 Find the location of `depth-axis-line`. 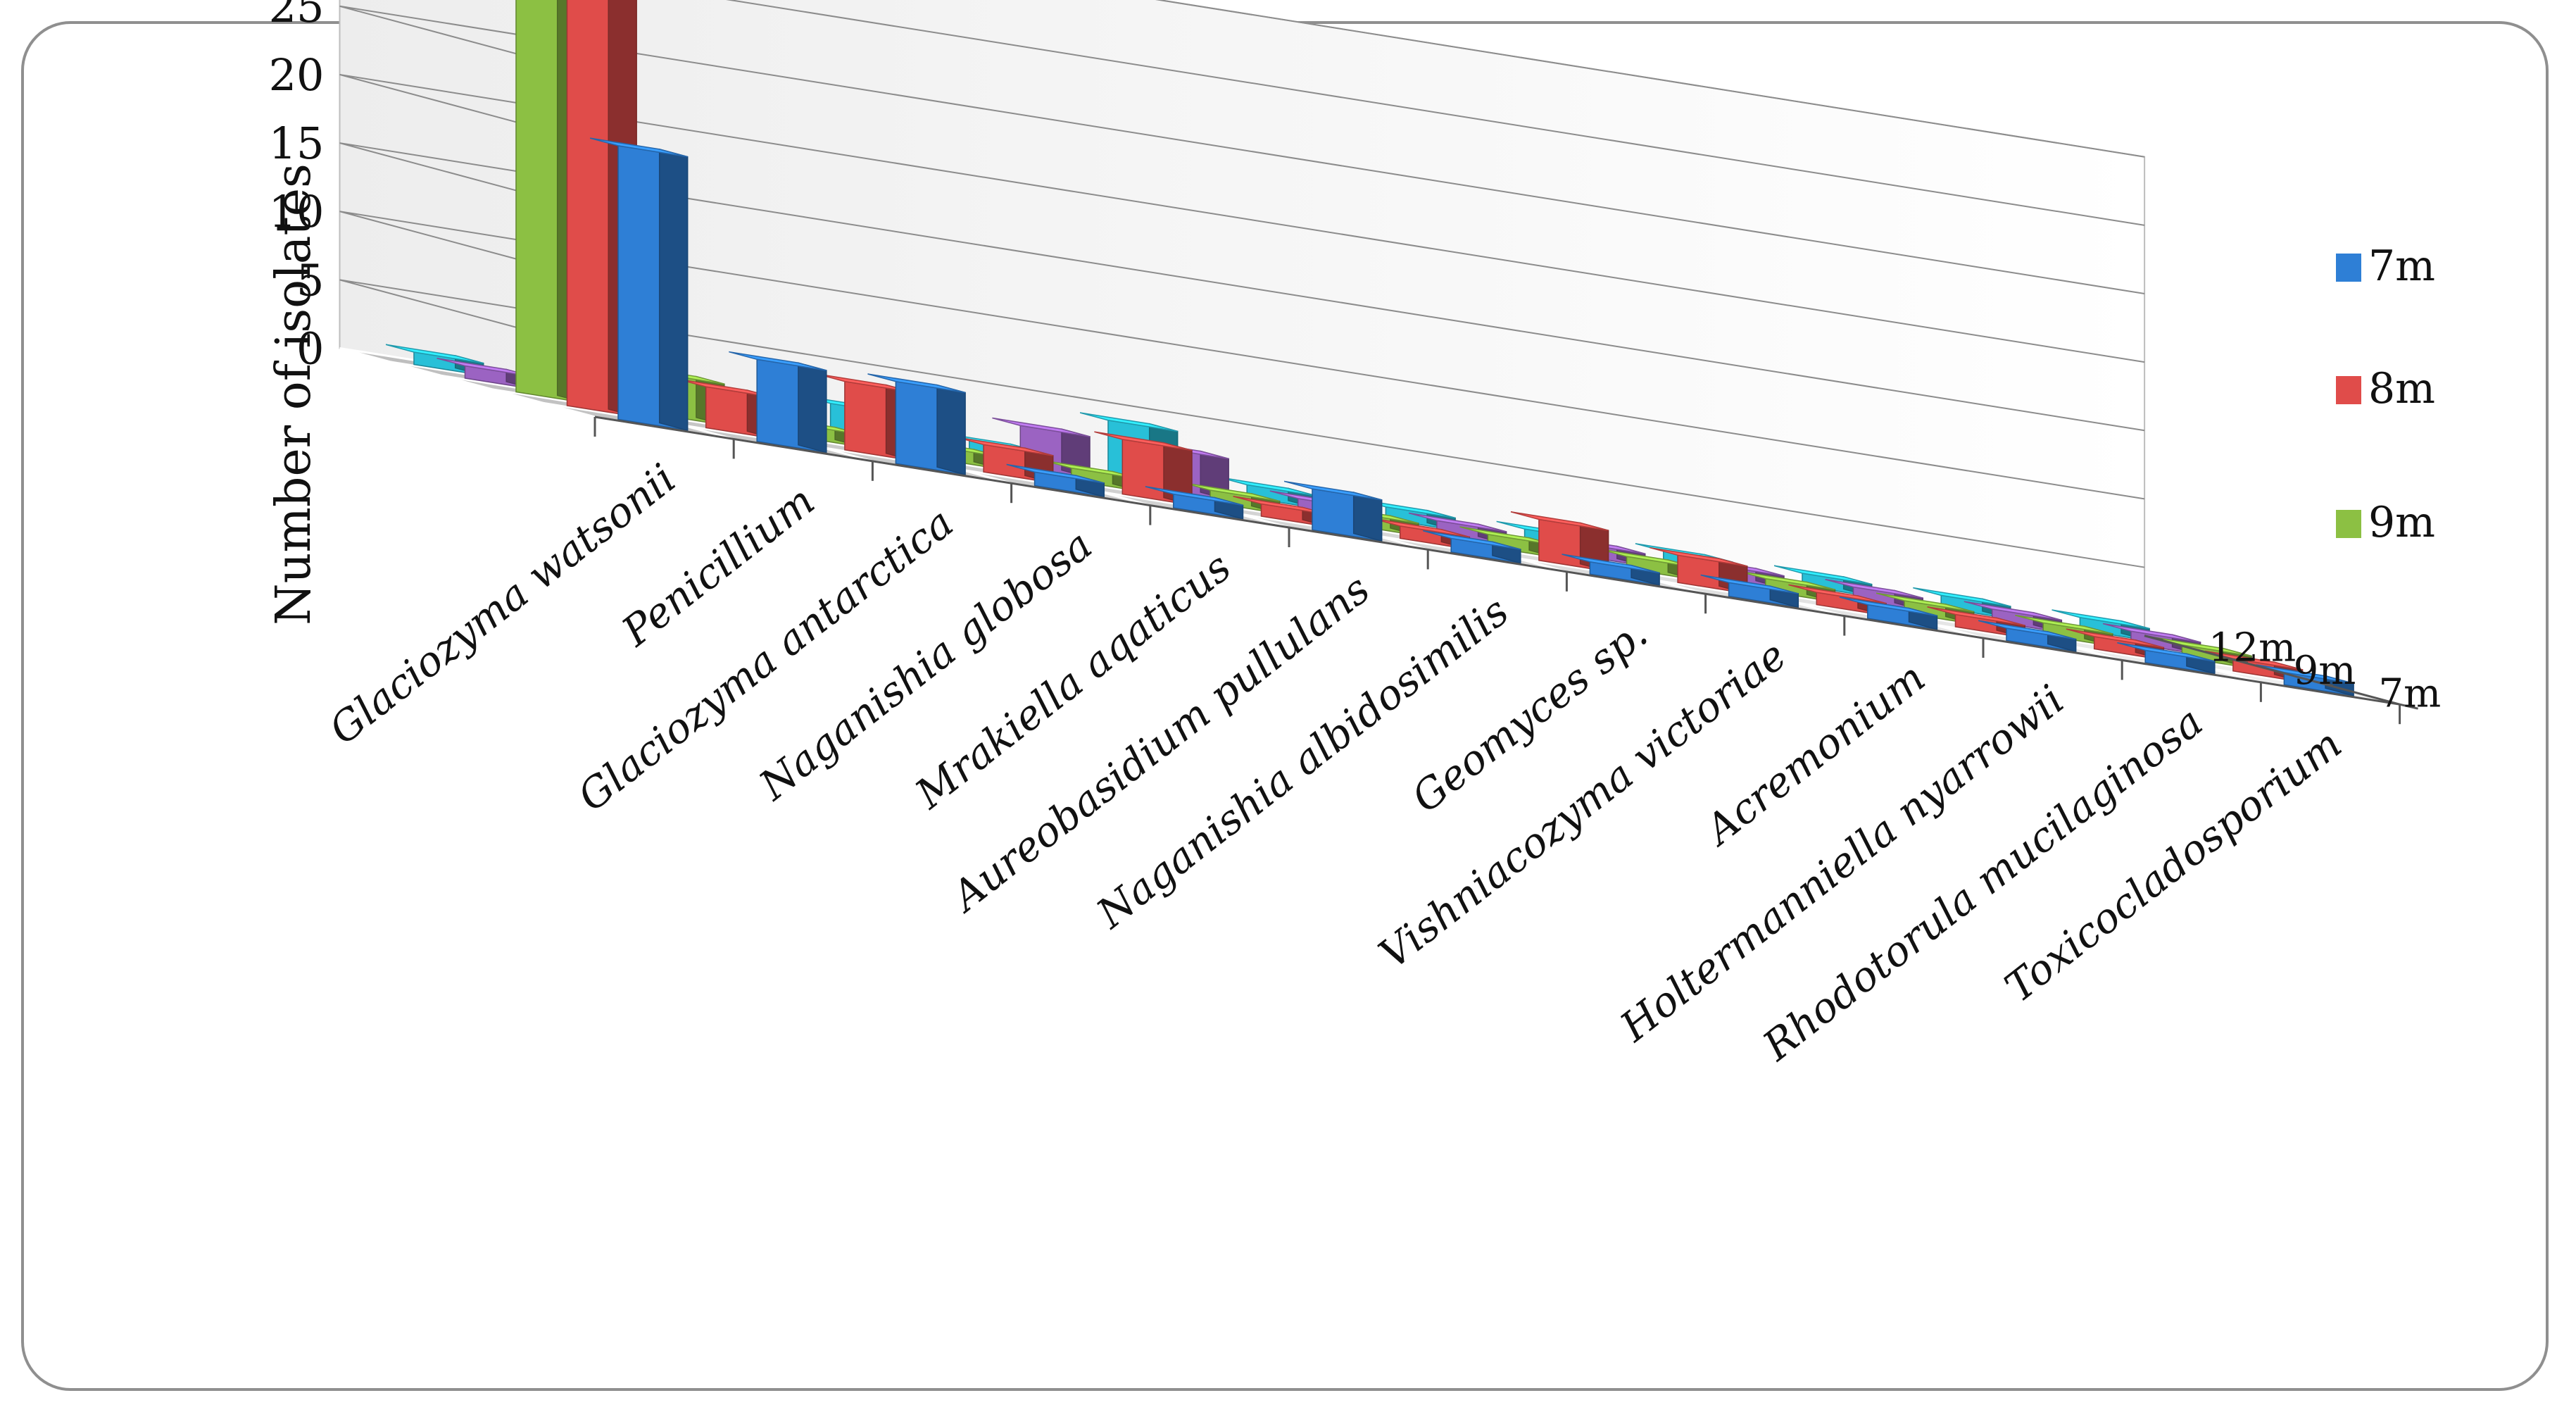

depth-axis-line is located at coordinates (2272, 670).